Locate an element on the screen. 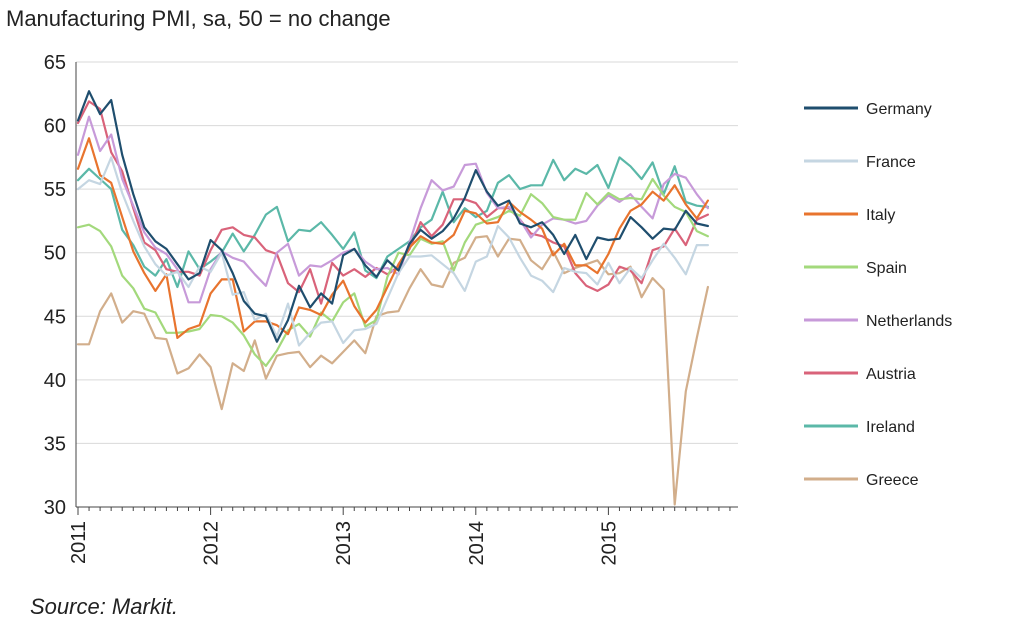  y-tick-label: 45 is located at coordinates (55, 317).